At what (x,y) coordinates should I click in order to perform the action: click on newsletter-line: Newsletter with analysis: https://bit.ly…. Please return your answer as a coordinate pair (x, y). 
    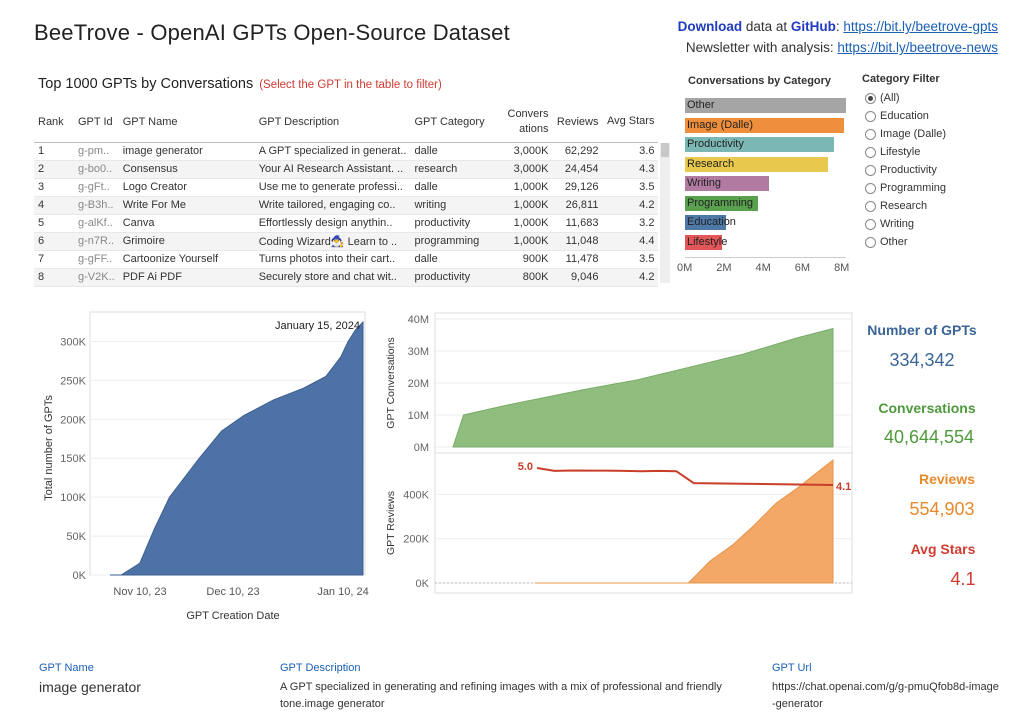
    Looking at the image, I should click on (841, 47).